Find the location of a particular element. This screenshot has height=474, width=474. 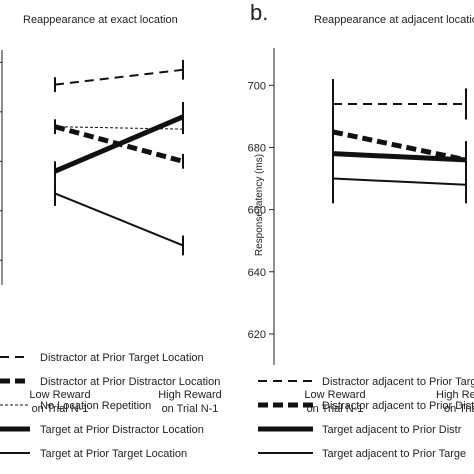

panel-a-legend-label: Target at Prior Distractor Location is located at coordinates (122, 430).